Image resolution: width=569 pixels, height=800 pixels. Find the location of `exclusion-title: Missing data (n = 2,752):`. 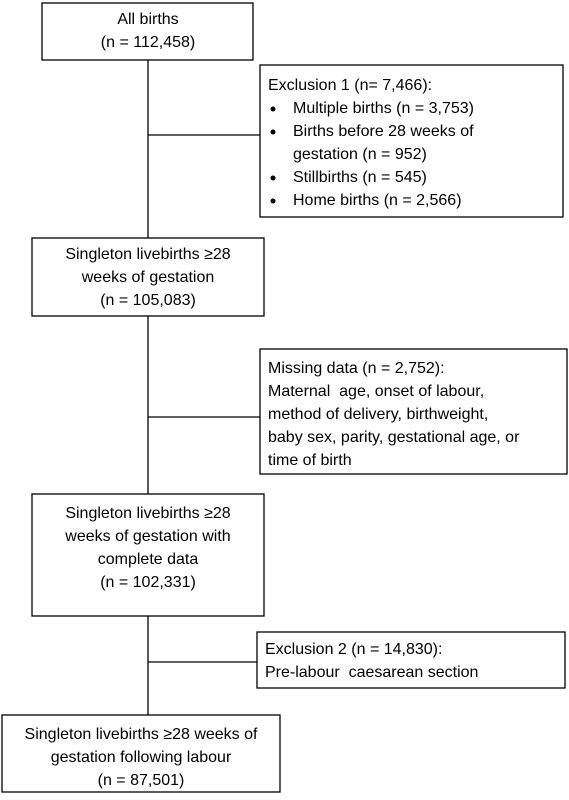

exclusion-title: Missing data (n = 2,752): is located at coordinates (356, 368).